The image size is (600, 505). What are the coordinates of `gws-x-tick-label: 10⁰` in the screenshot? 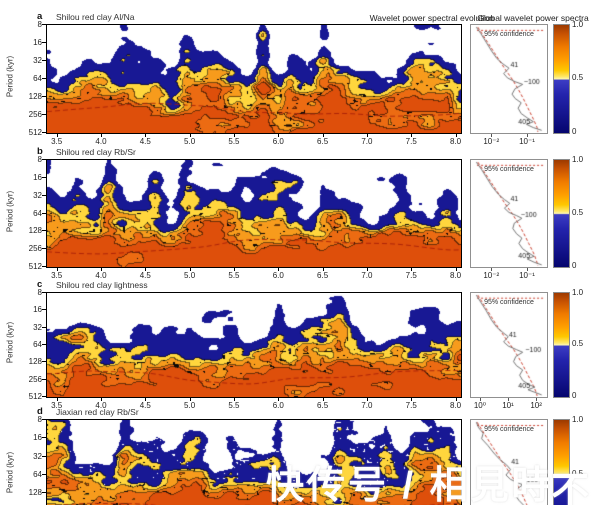 It's located at (479, 405).